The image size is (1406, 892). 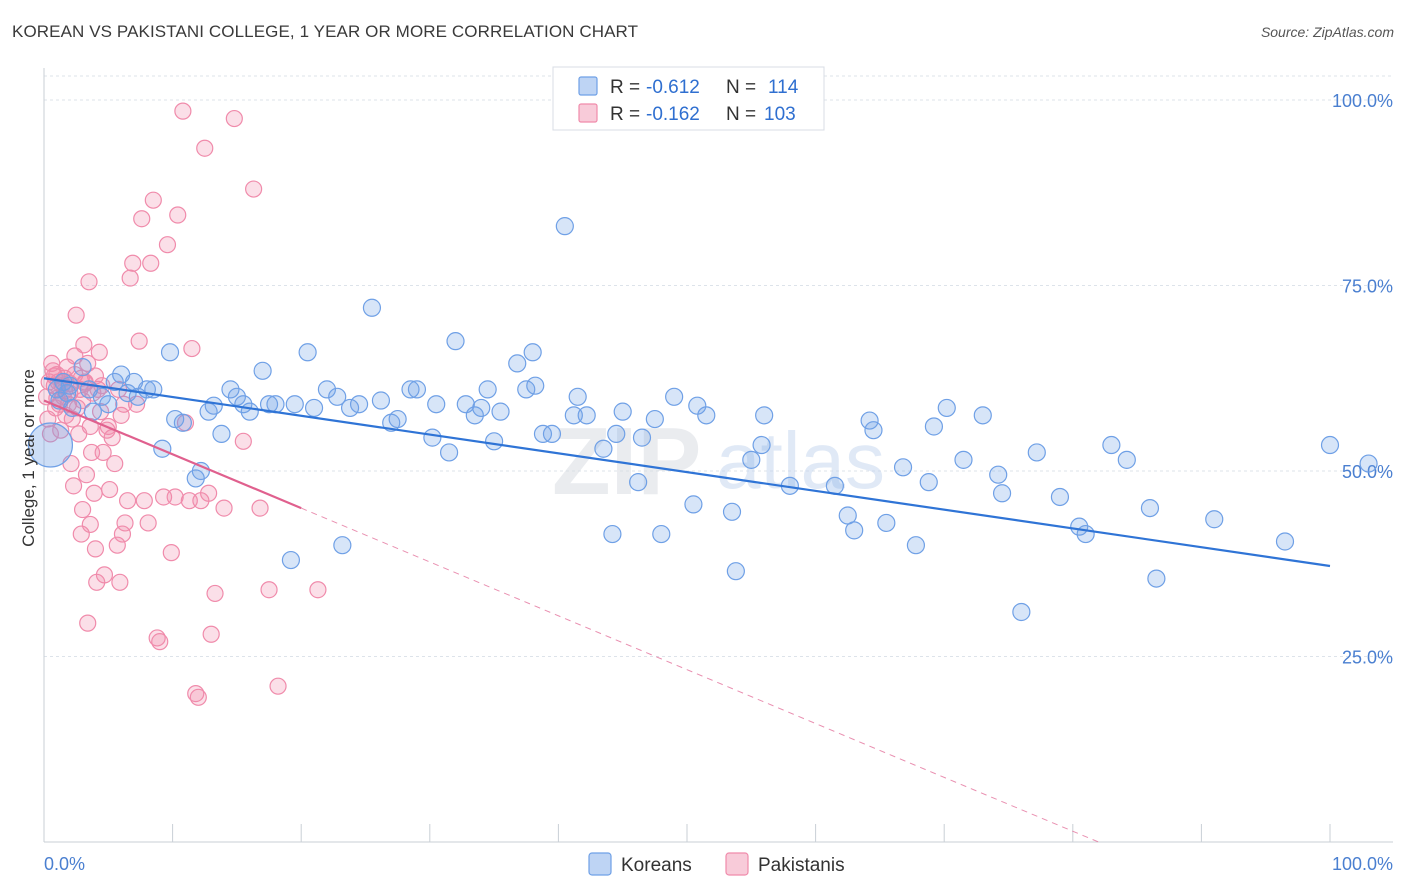 I want to click on x-tick-label-end: 100.0%, so click(x=1362, y=864).